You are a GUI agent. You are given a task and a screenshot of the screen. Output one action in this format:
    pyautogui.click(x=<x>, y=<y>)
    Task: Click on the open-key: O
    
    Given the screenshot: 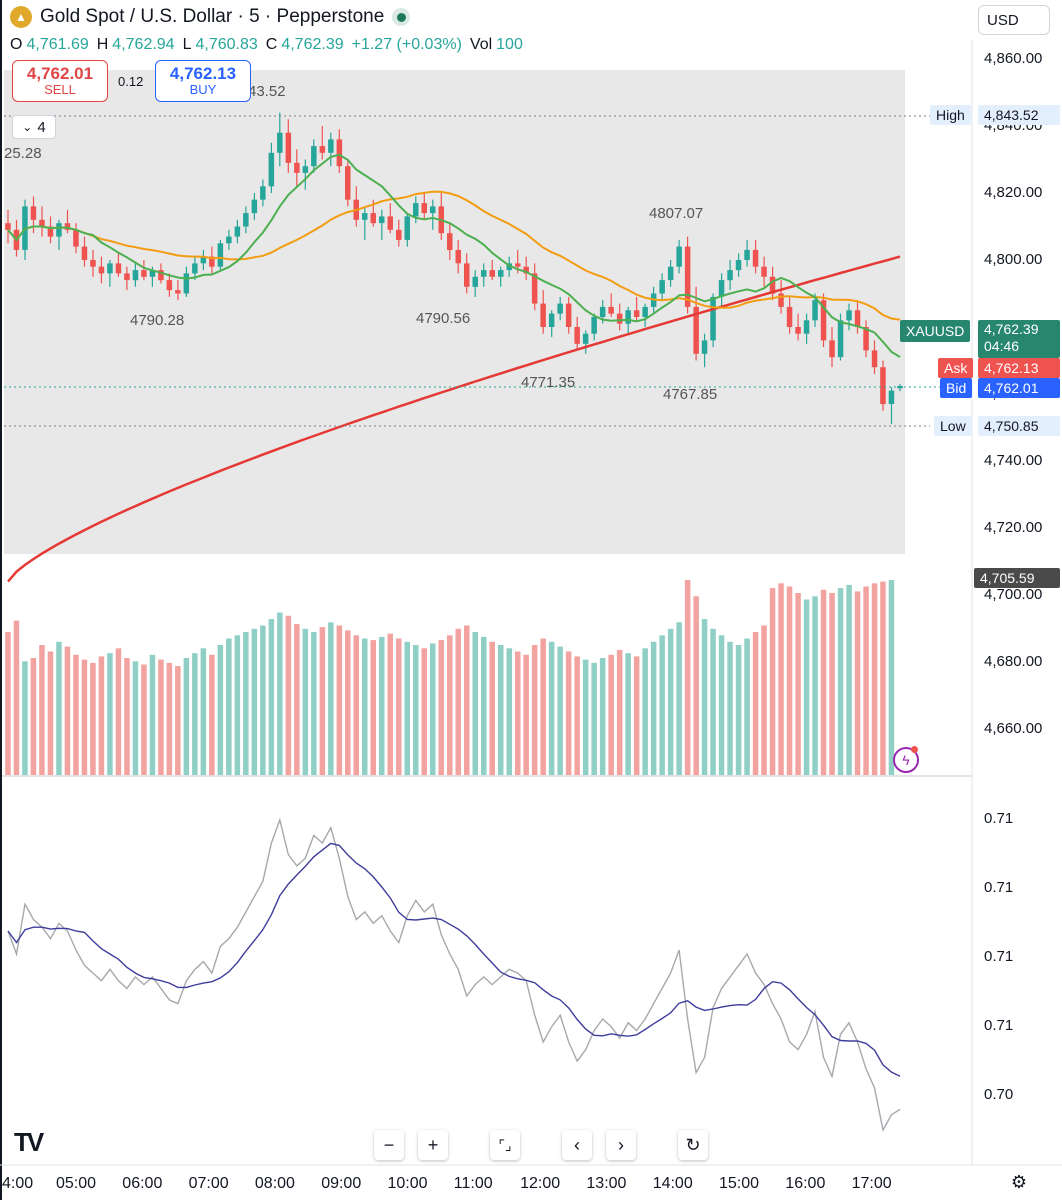 What is the action you would take?
    pyautogui.click(x=16, y=44)
    